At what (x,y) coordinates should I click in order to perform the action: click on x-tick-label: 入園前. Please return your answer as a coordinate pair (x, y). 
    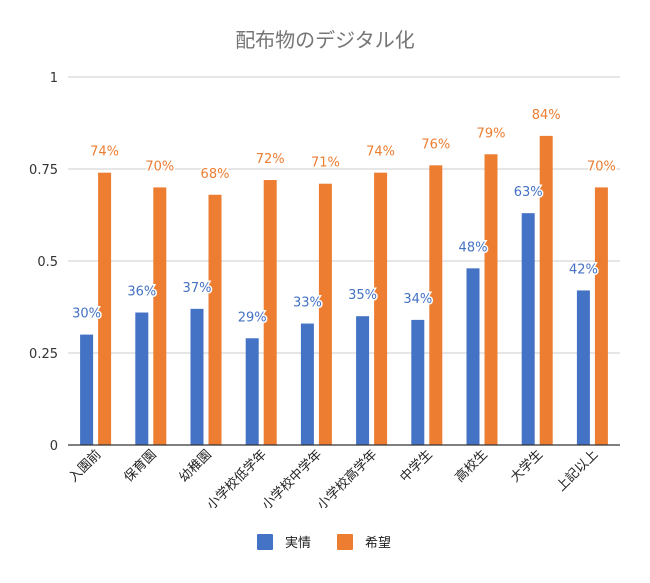
    Looking at the image, I should click on (85, 466).